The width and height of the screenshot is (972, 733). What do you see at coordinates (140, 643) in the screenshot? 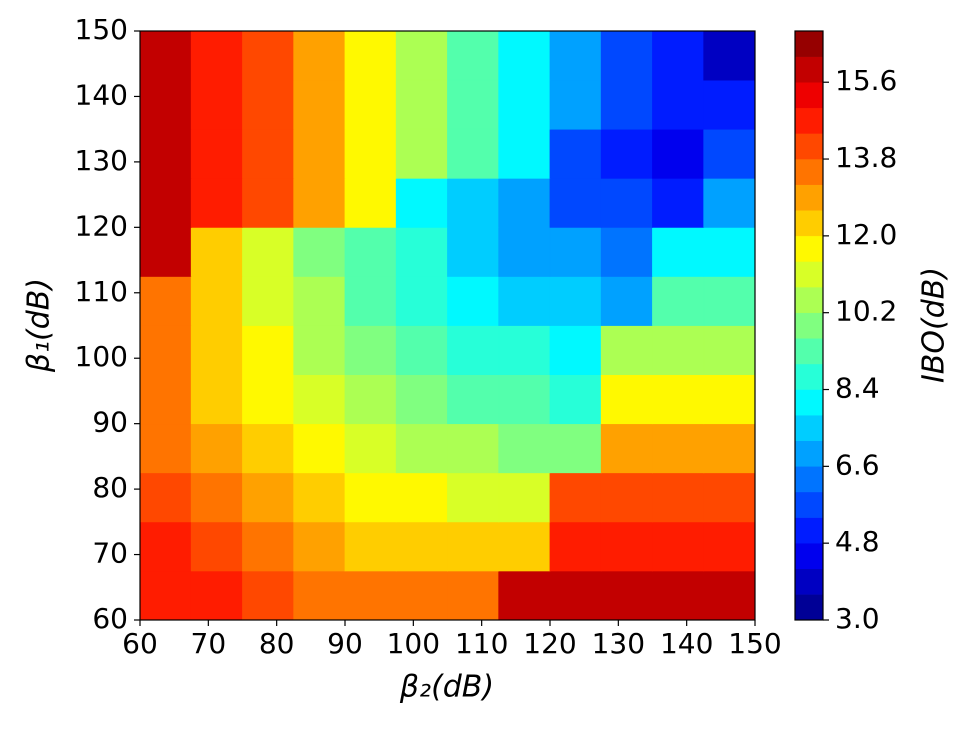
I see `x-tick-label: 60` at bounding box center [140, 643].